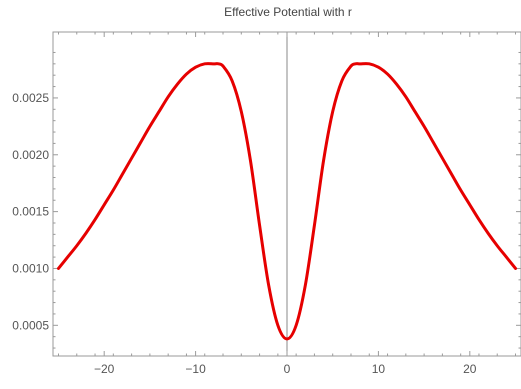  What do you see at coordinates (30, 155) in the screenshot?
I see `y-tick-label: 0.0020` at bounding box center [30, 155].